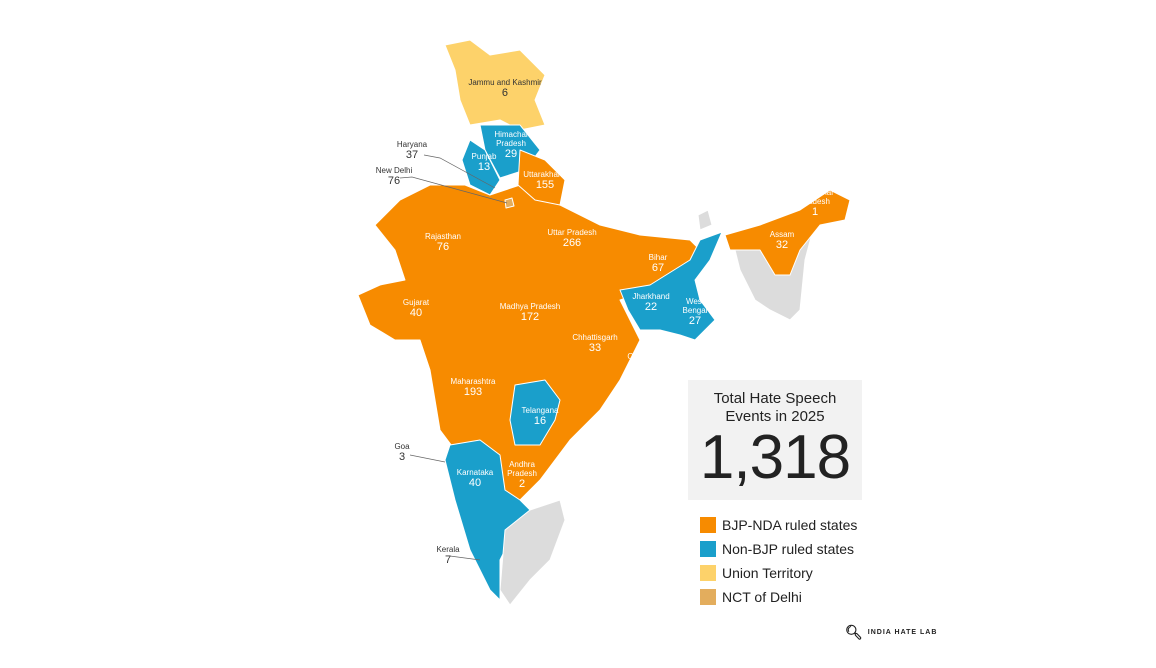 This screenshot has height=668, width=1156. I want to click on label-karnataka: Karnataka 40, so click(475, 478).